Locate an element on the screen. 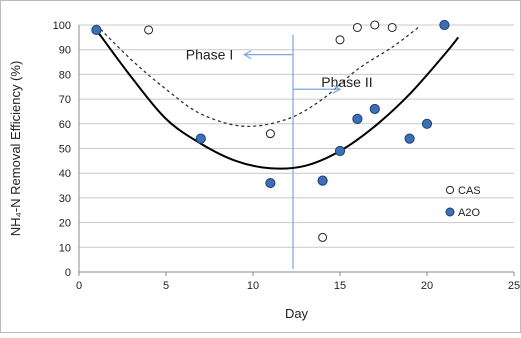  legend: CAS A2O is located at coordinates (463, 202).